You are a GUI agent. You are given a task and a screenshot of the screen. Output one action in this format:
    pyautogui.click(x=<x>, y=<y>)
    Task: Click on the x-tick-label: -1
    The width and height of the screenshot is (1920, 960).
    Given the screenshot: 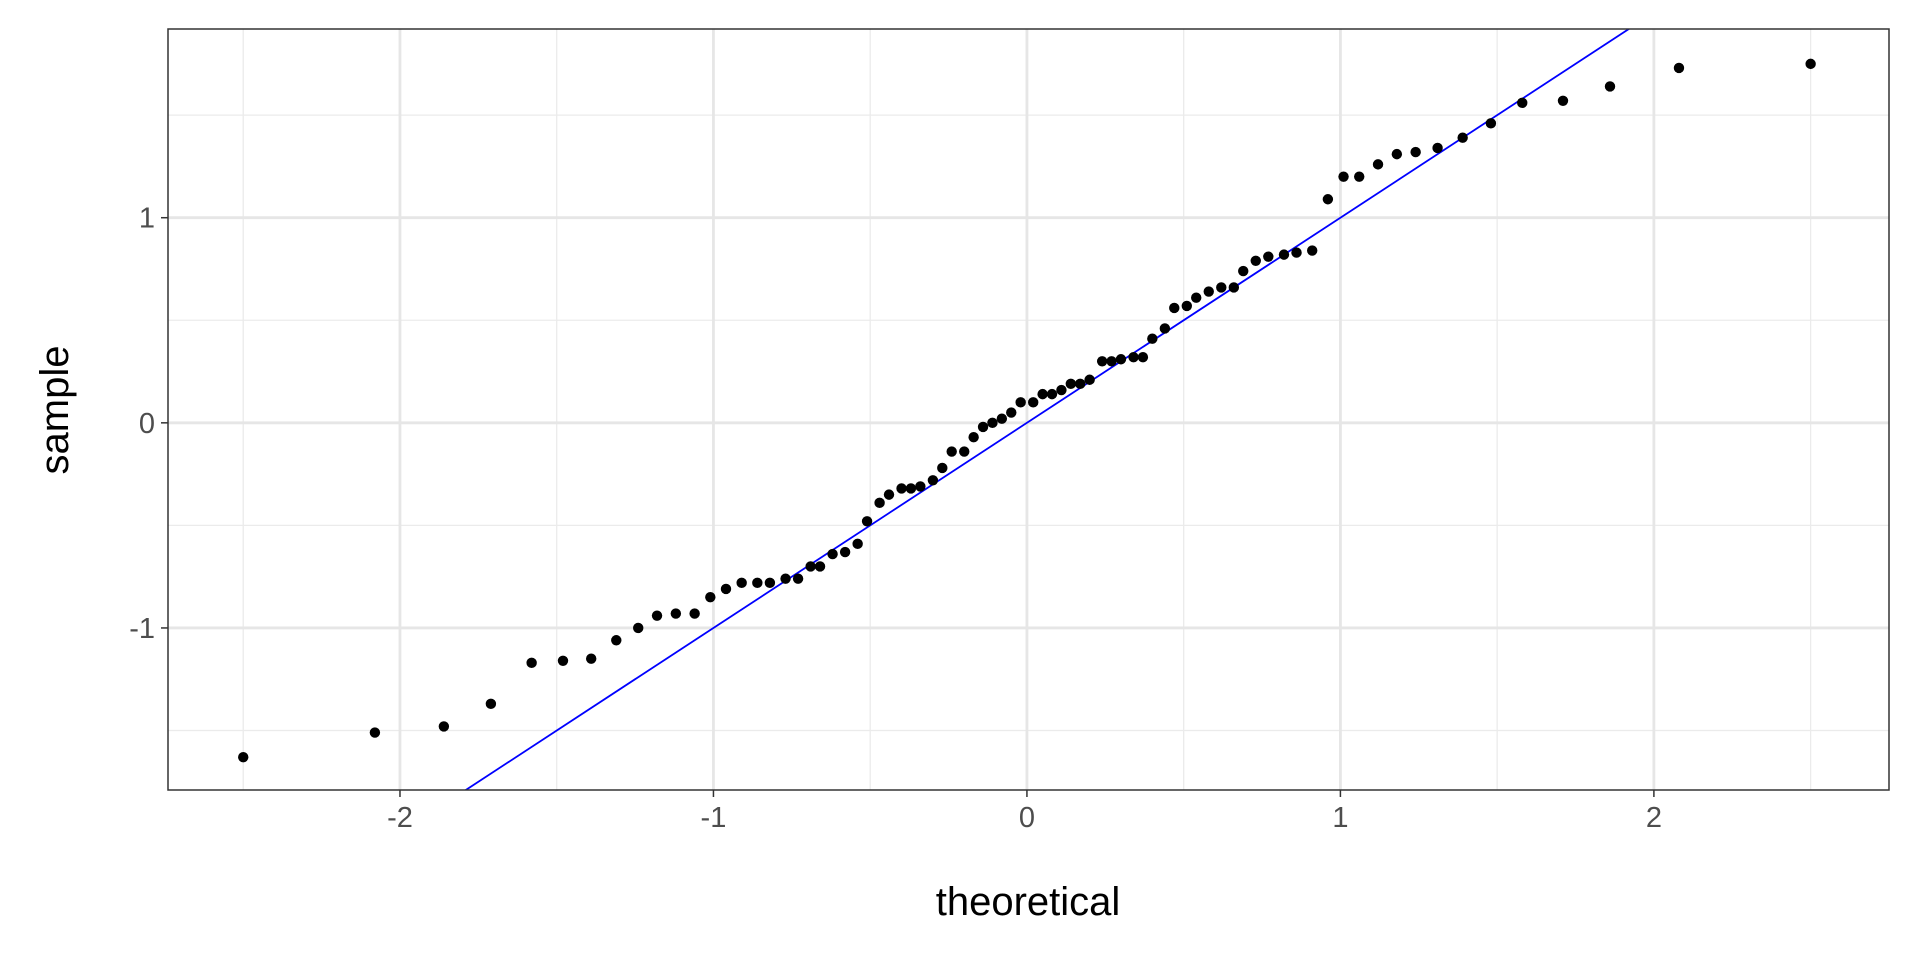 What is the action you would take?
    pyautogui.click(x=714, y=818)
    